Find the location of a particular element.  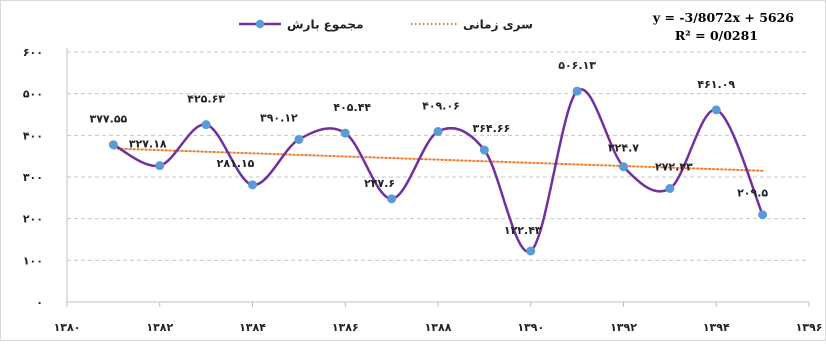

trendline-group is located at coordinates (438, 159).